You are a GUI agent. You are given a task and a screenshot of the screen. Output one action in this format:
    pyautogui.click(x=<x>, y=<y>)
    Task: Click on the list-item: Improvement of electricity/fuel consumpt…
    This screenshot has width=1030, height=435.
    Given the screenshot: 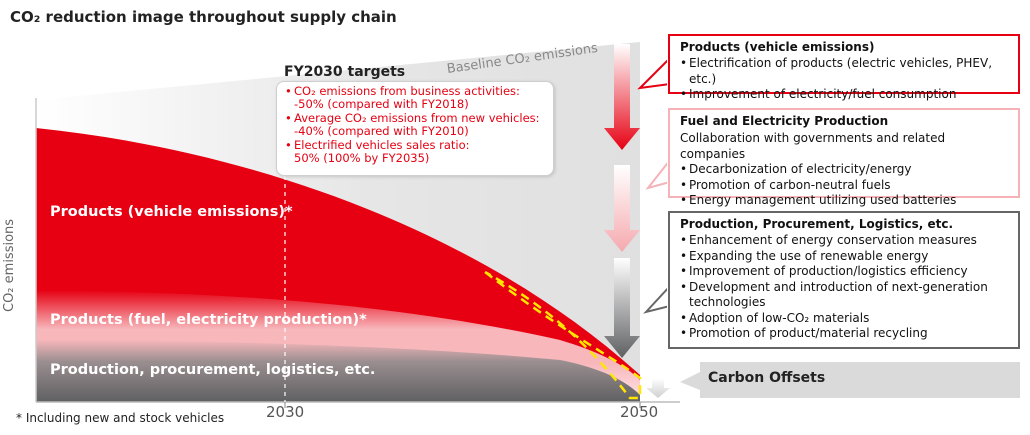 What is the action you would take?
    pyautogui.click(x=844, y=95)
    